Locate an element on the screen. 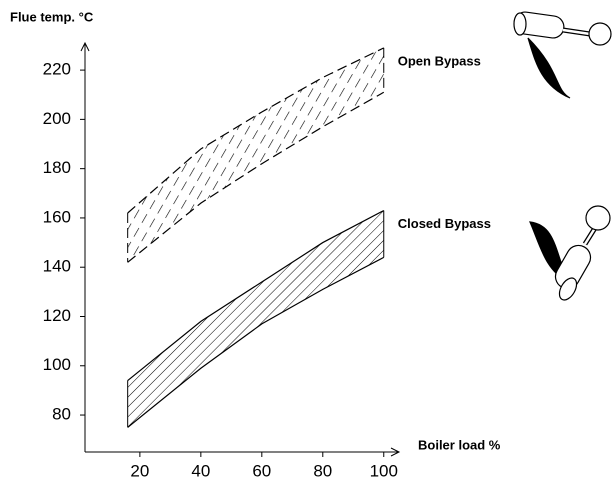  y-tick-label: 80 is located at coordinates (61, 414).